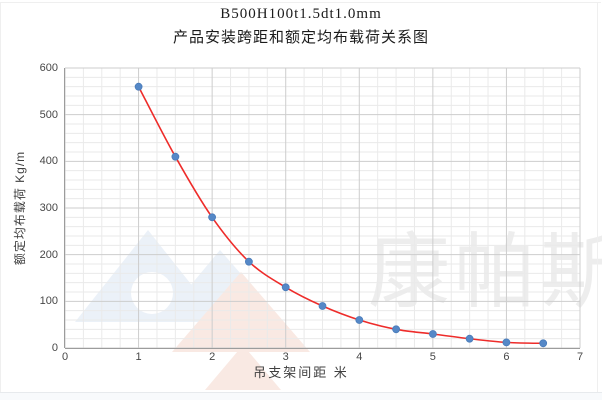 The width and height of the screenshot is (602, 400). I want to click on watermark-text: 康帕斯, so click(485, 272).